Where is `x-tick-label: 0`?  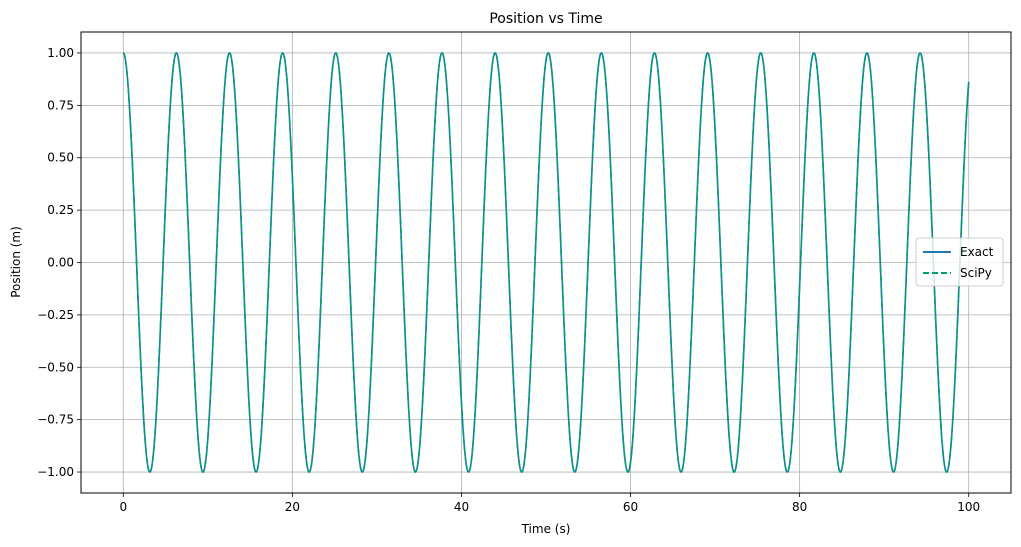 x-tick-label: 0 is located at coordinates (123, 507).